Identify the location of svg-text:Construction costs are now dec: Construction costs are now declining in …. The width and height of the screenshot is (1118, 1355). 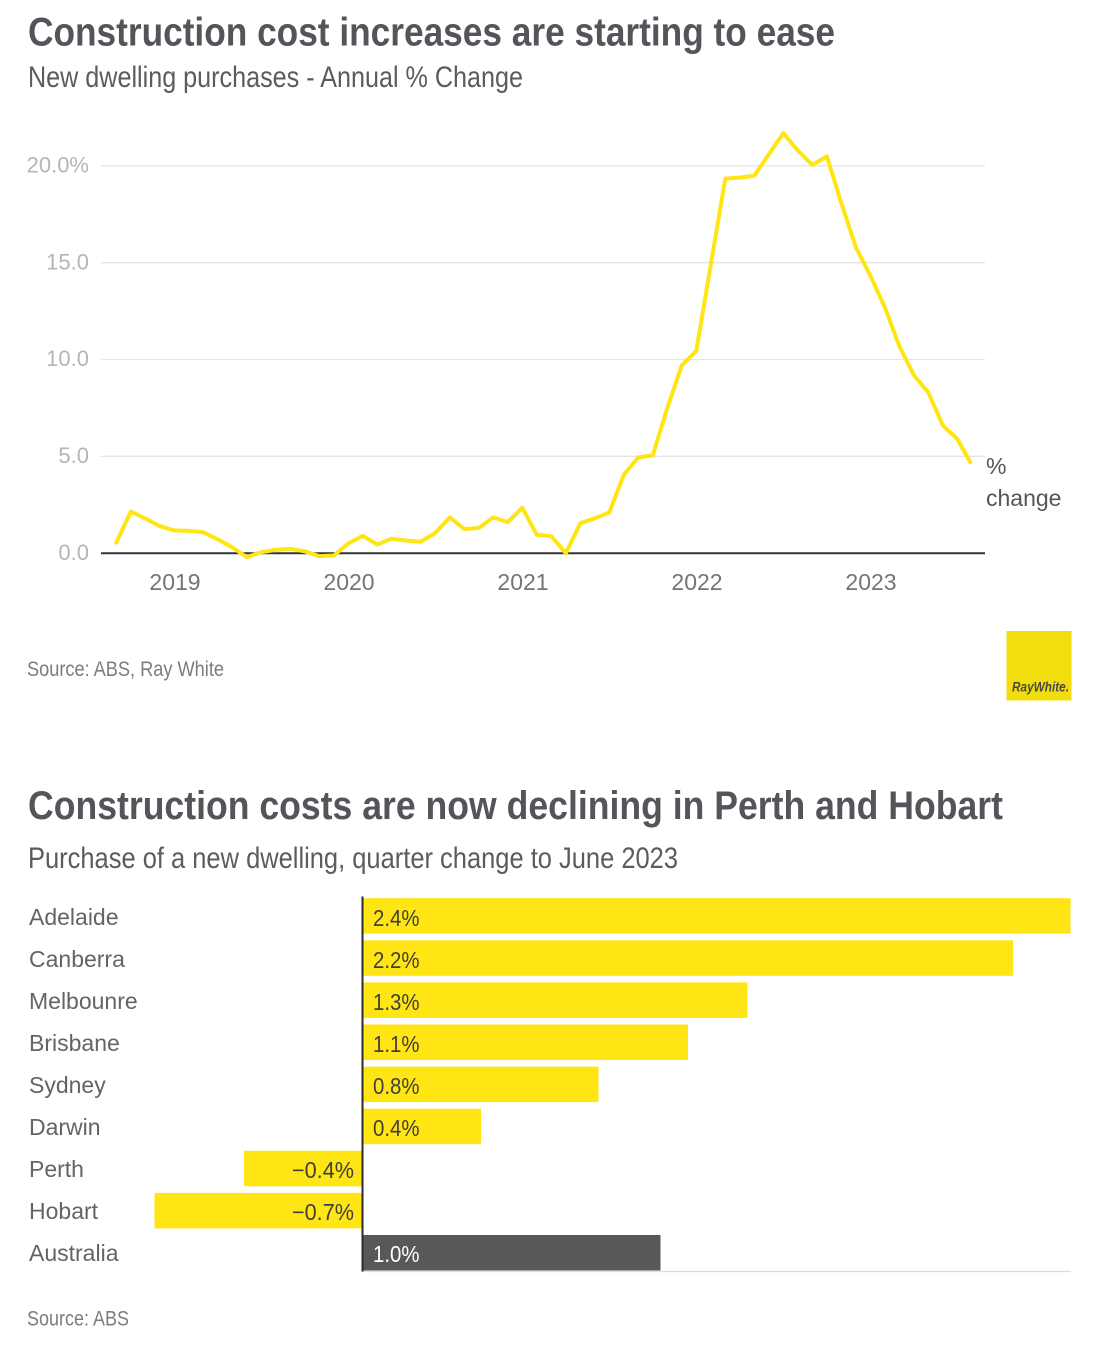
(515, 806).